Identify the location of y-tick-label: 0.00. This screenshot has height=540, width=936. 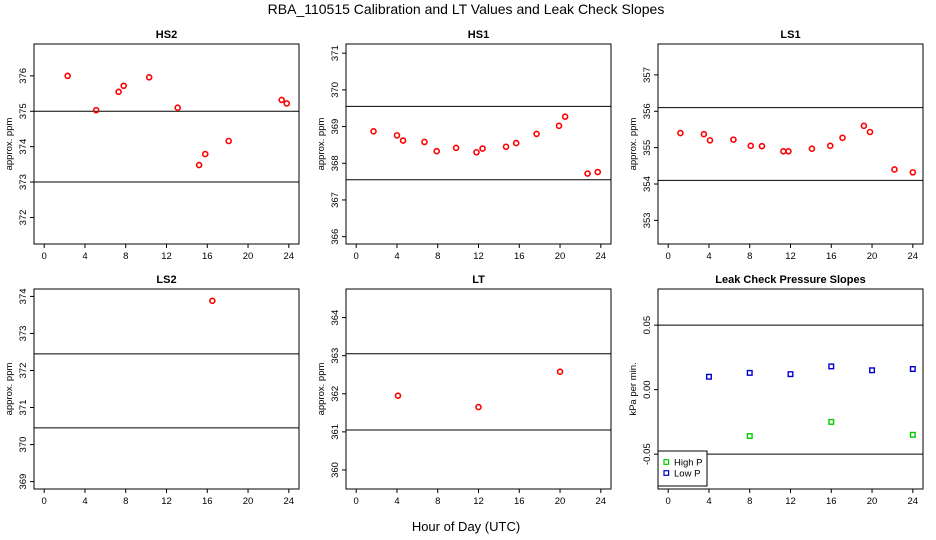
(647, 389).